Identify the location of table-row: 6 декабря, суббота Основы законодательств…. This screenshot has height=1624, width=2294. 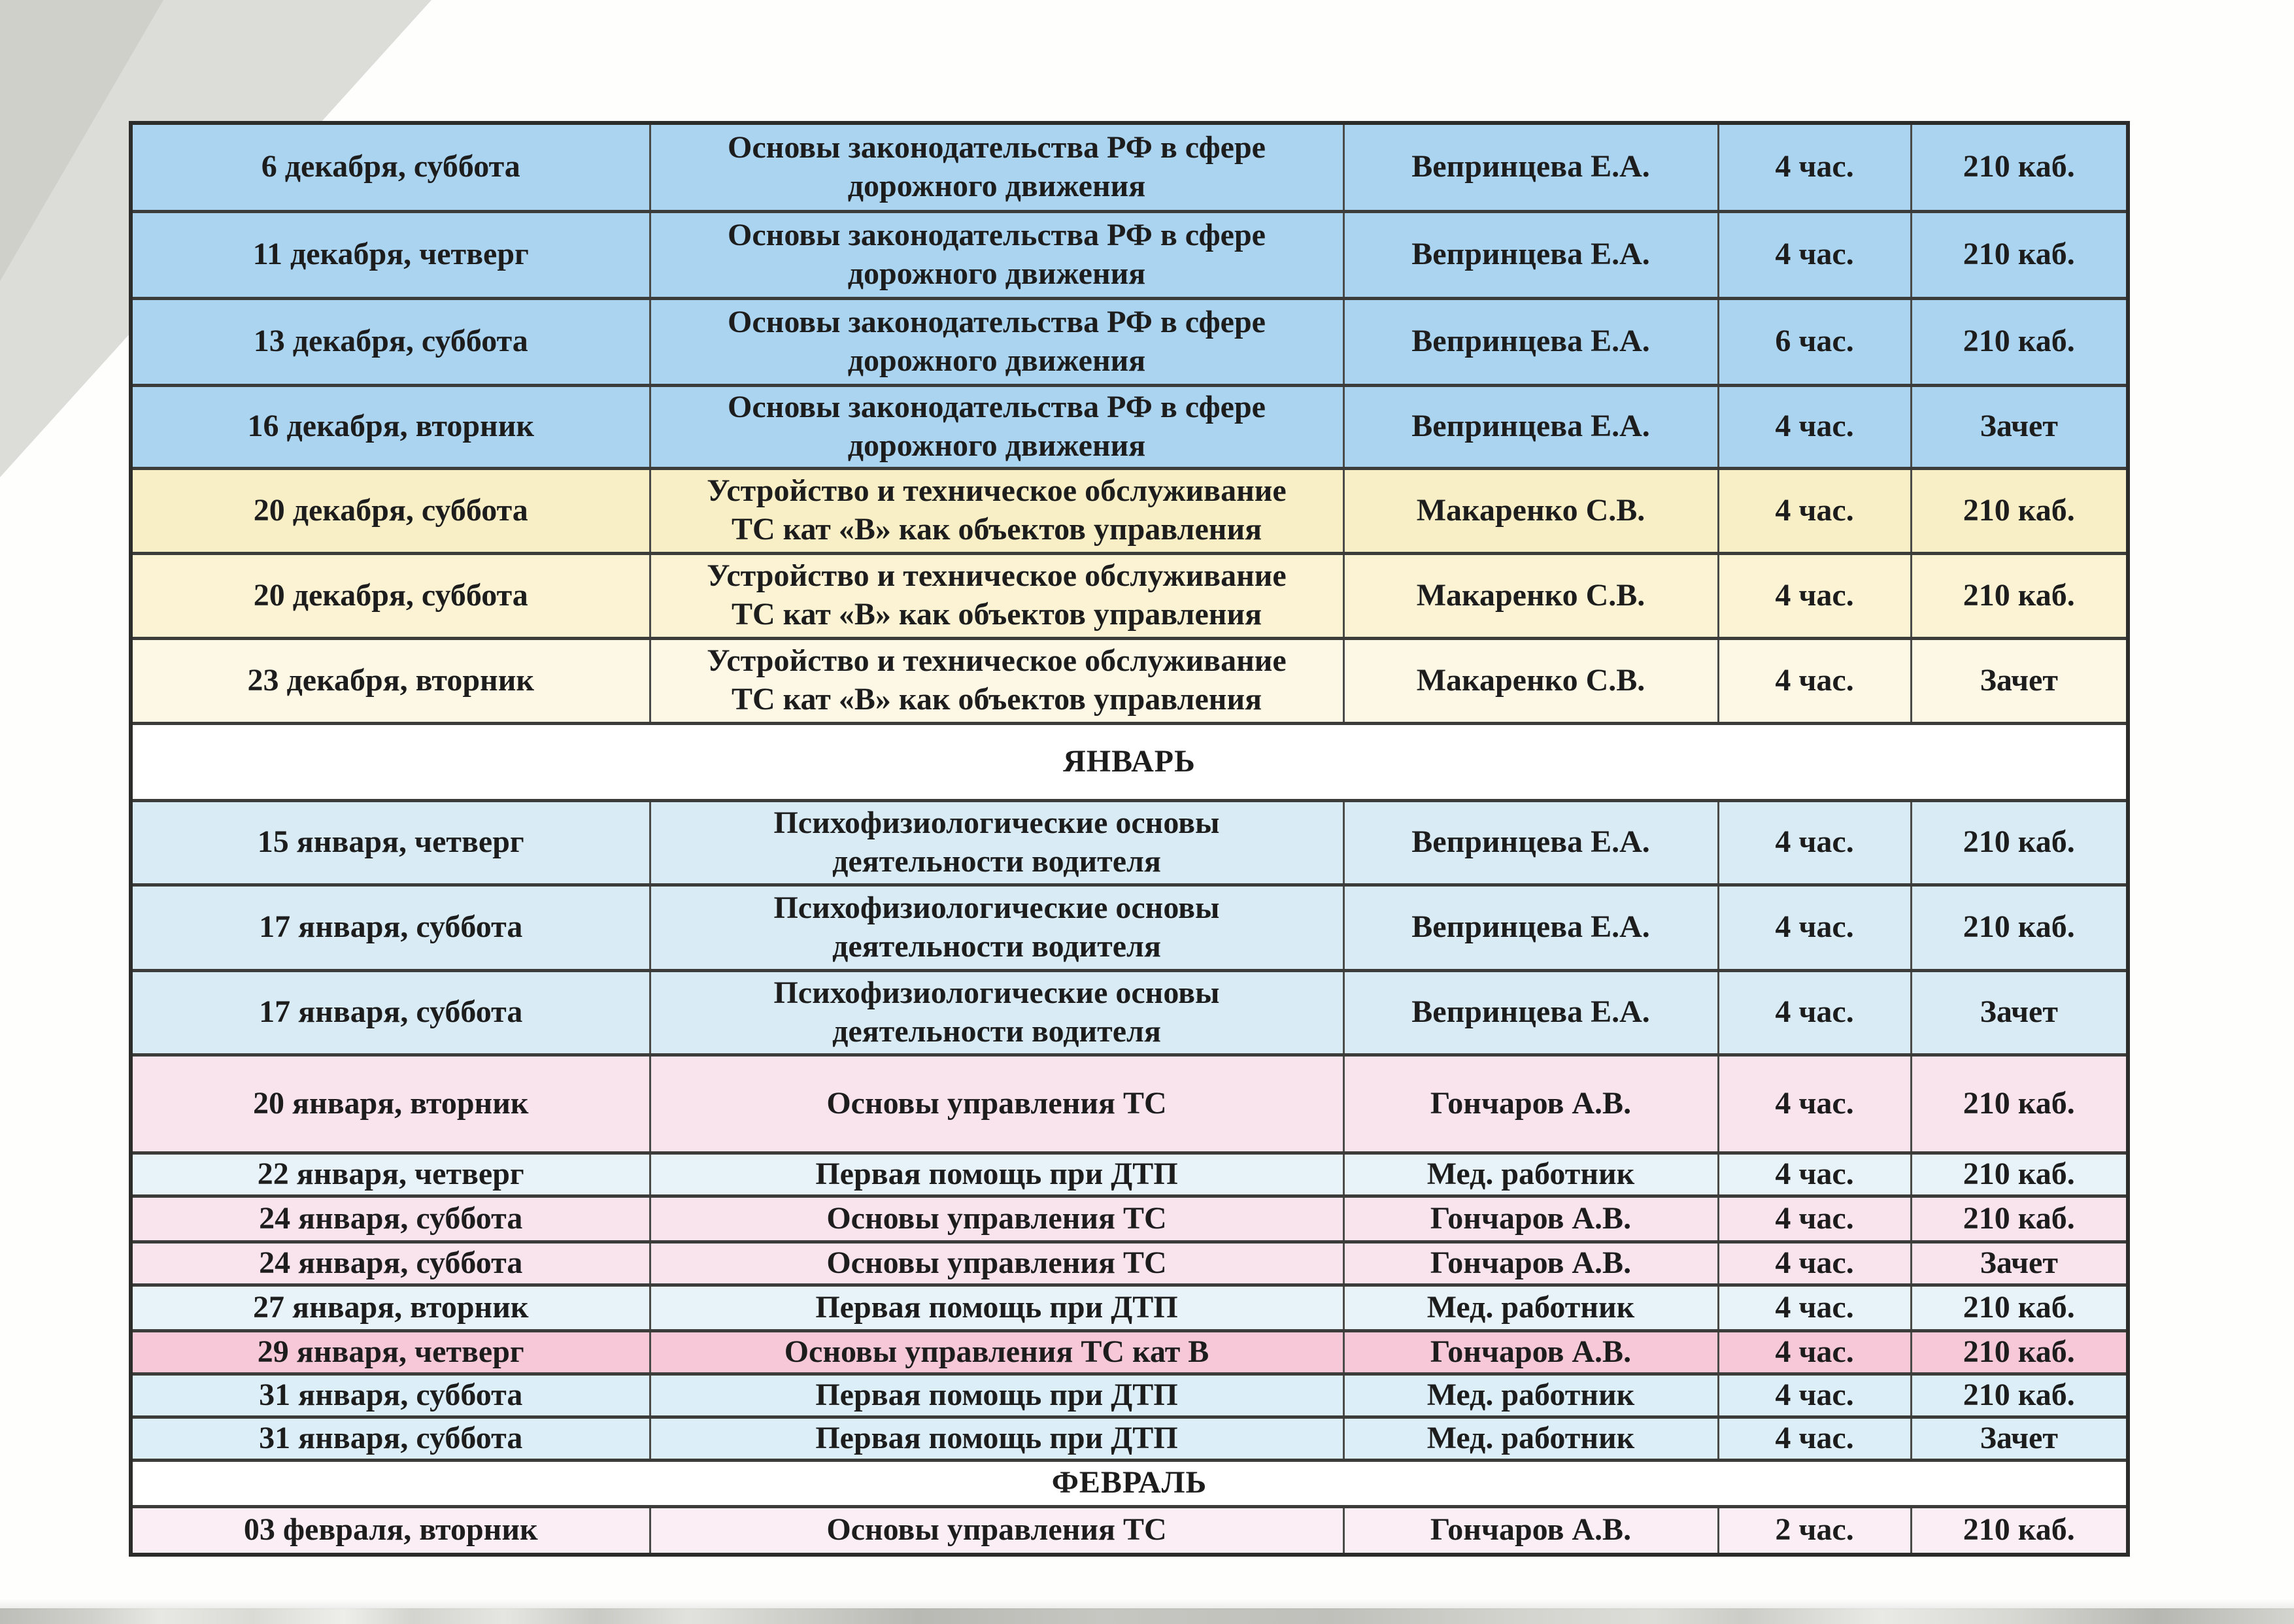
(1129, 167).